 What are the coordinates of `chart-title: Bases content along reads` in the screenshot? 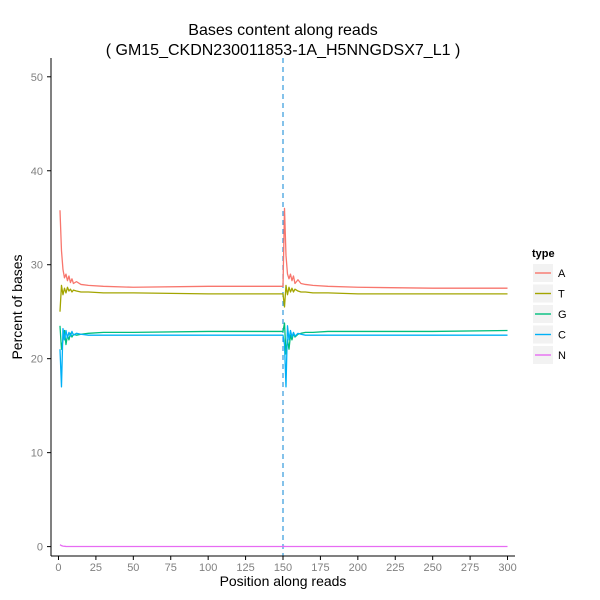 It's located at (282, 30).